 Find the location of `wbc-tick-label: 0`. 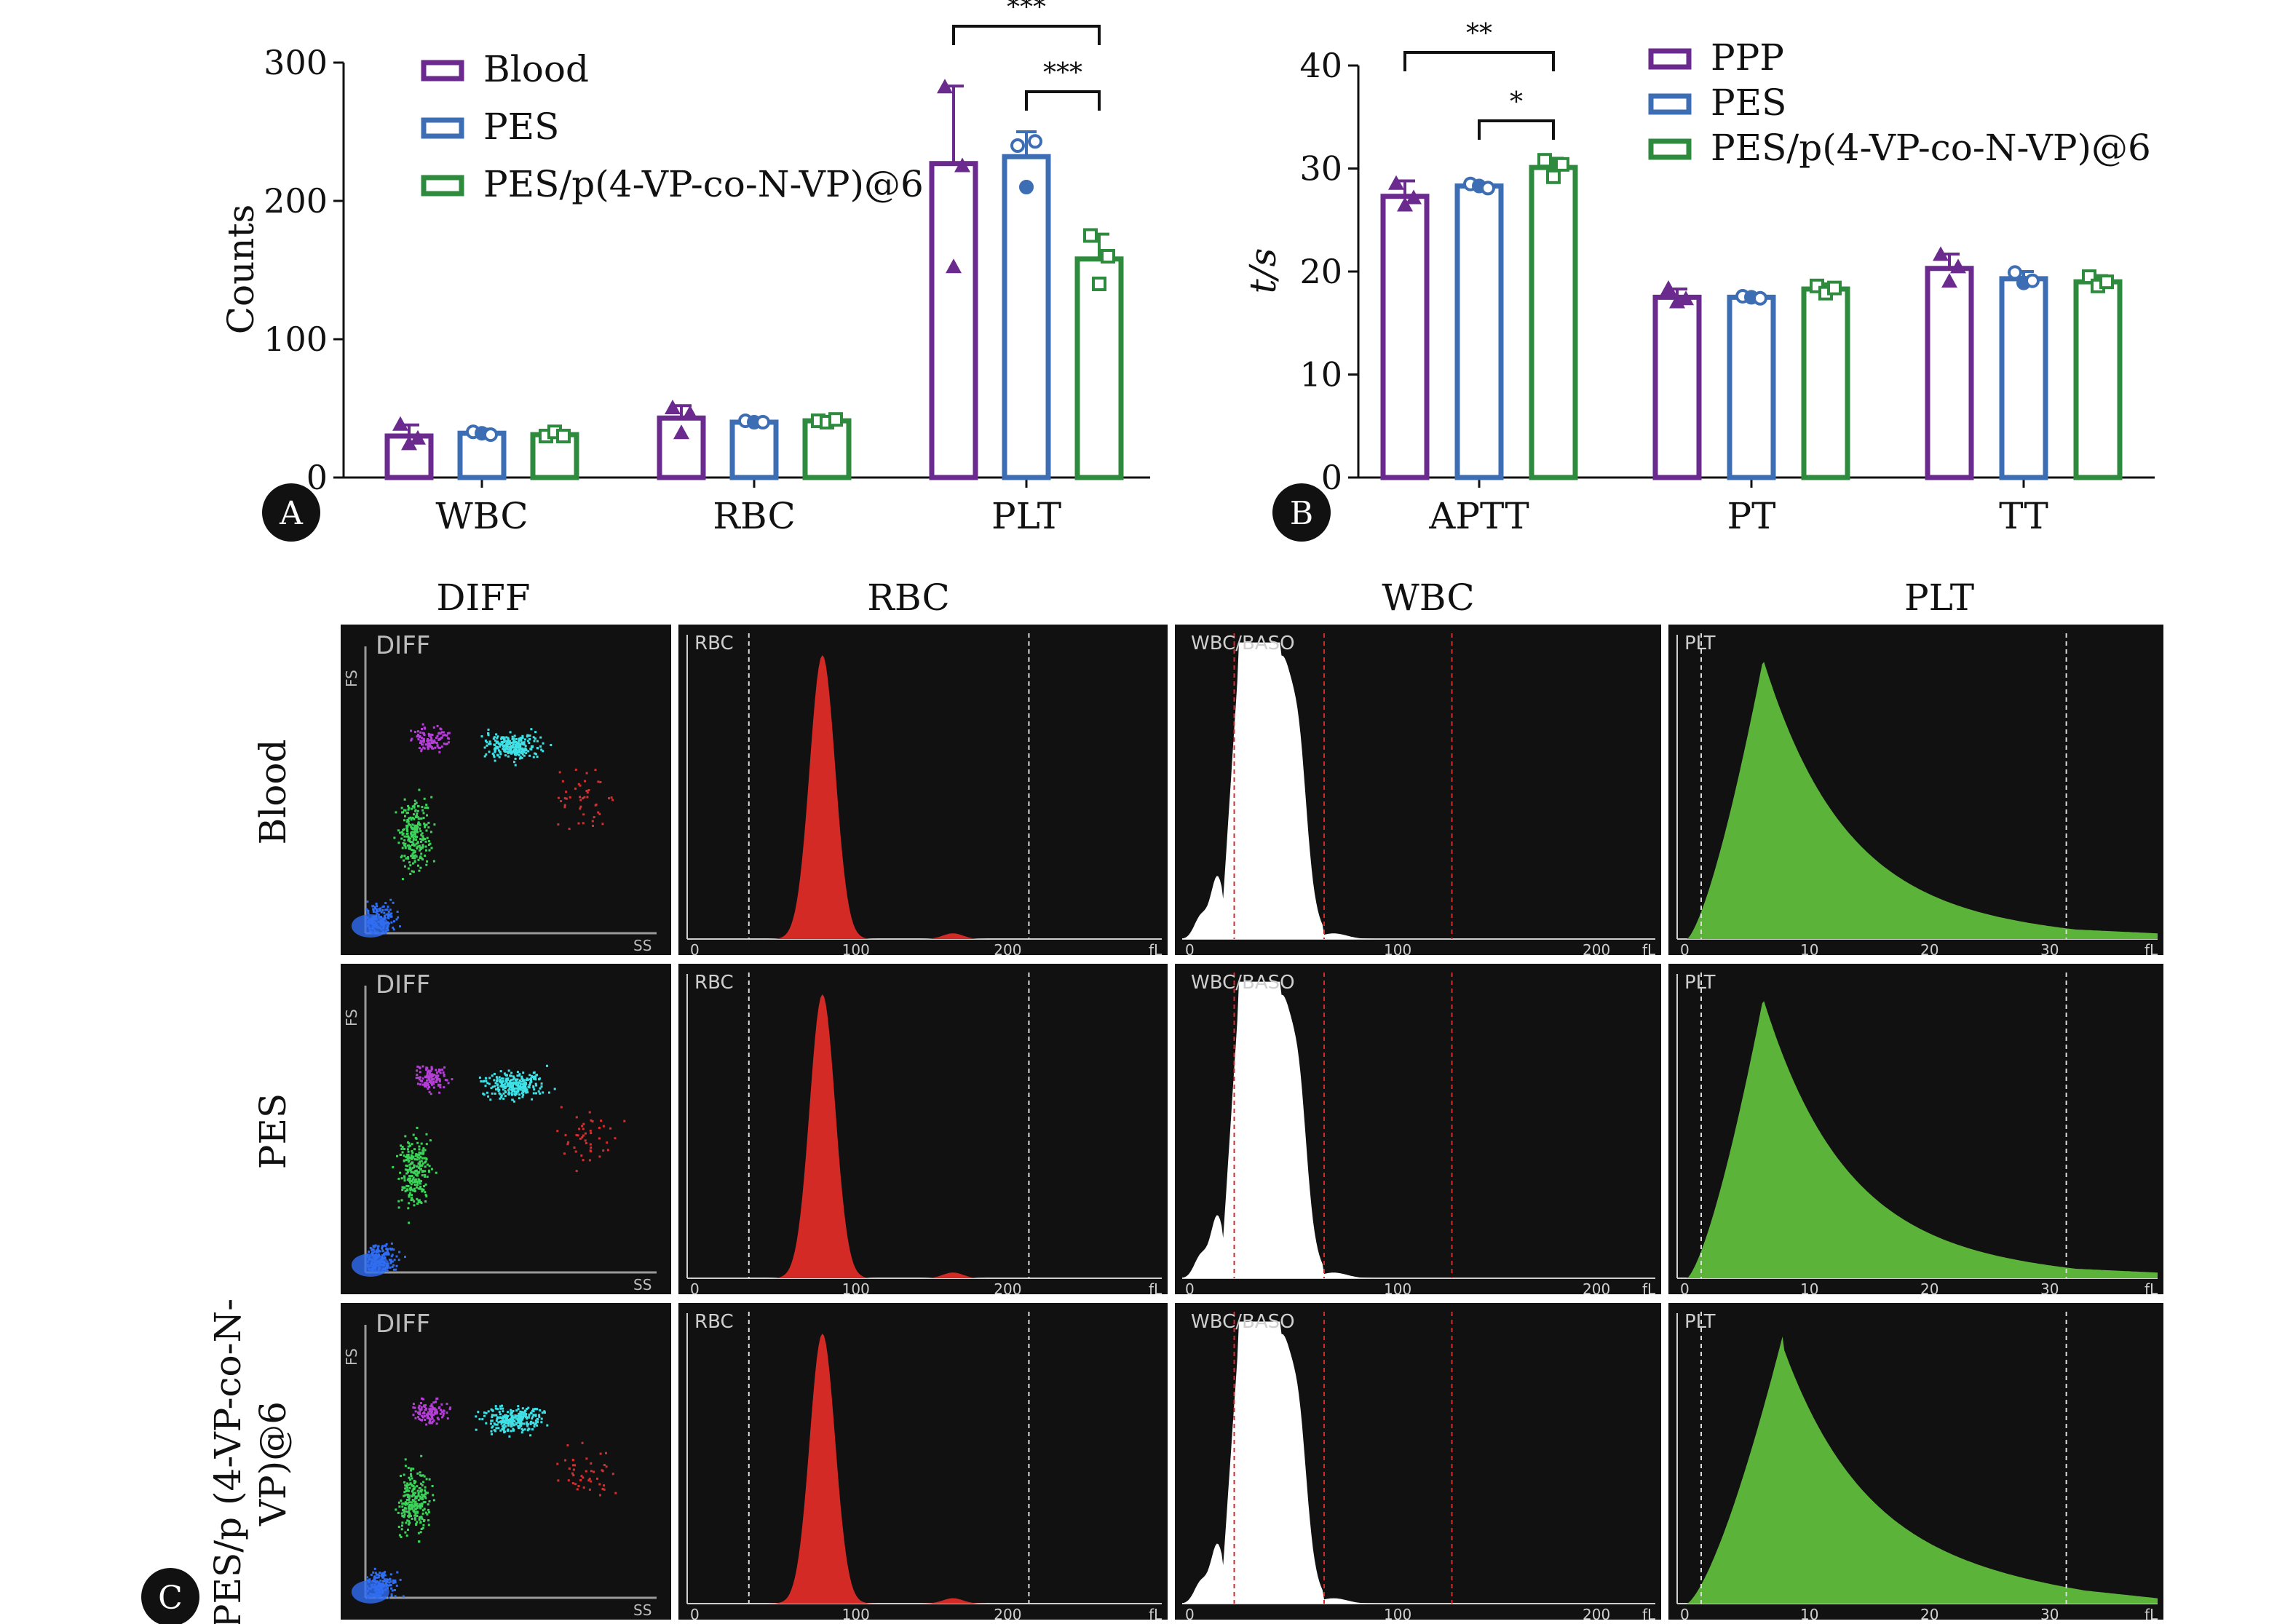

wbc-tick-label: 0 is located at coordinates (1190, 1614).